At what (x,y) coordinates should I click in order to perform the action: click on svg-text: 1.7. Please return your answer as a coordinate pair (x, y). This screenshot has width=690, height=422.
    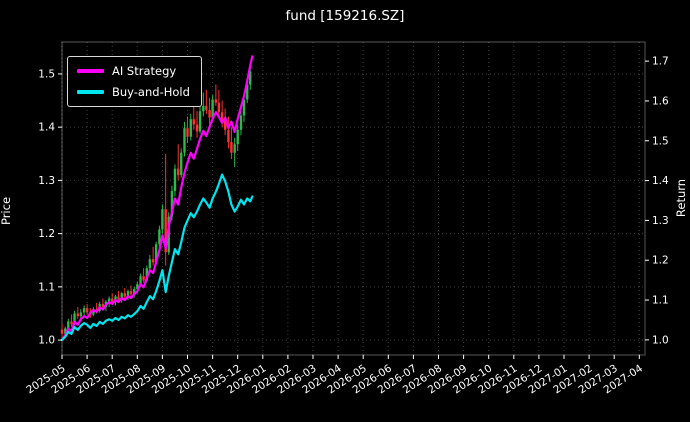
    Looking at the image, I should click on (660, 62).